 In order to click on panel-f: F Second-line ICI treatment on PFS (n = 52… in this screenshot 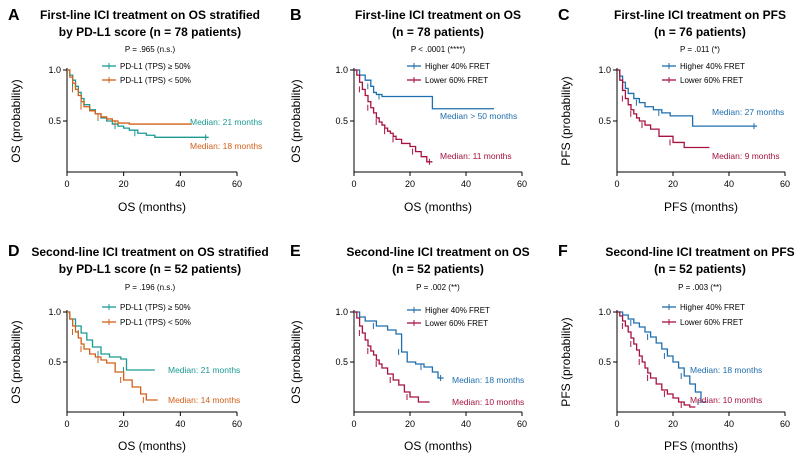, I will do `click(676, 348)`.